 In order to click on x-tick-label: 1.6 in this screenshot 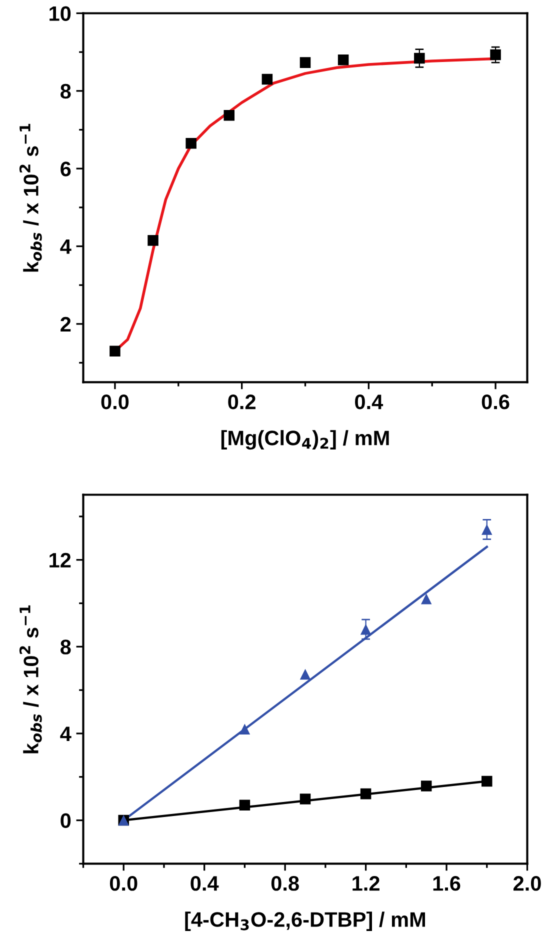, I will do `click(446, 883)`.